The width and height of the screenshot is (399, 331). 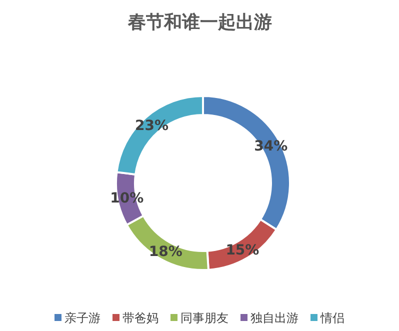 What do you see at coordinates (82, 318) in the screenshot?
I see `legend-label: 亲子游` at bounding box center [82, 318].